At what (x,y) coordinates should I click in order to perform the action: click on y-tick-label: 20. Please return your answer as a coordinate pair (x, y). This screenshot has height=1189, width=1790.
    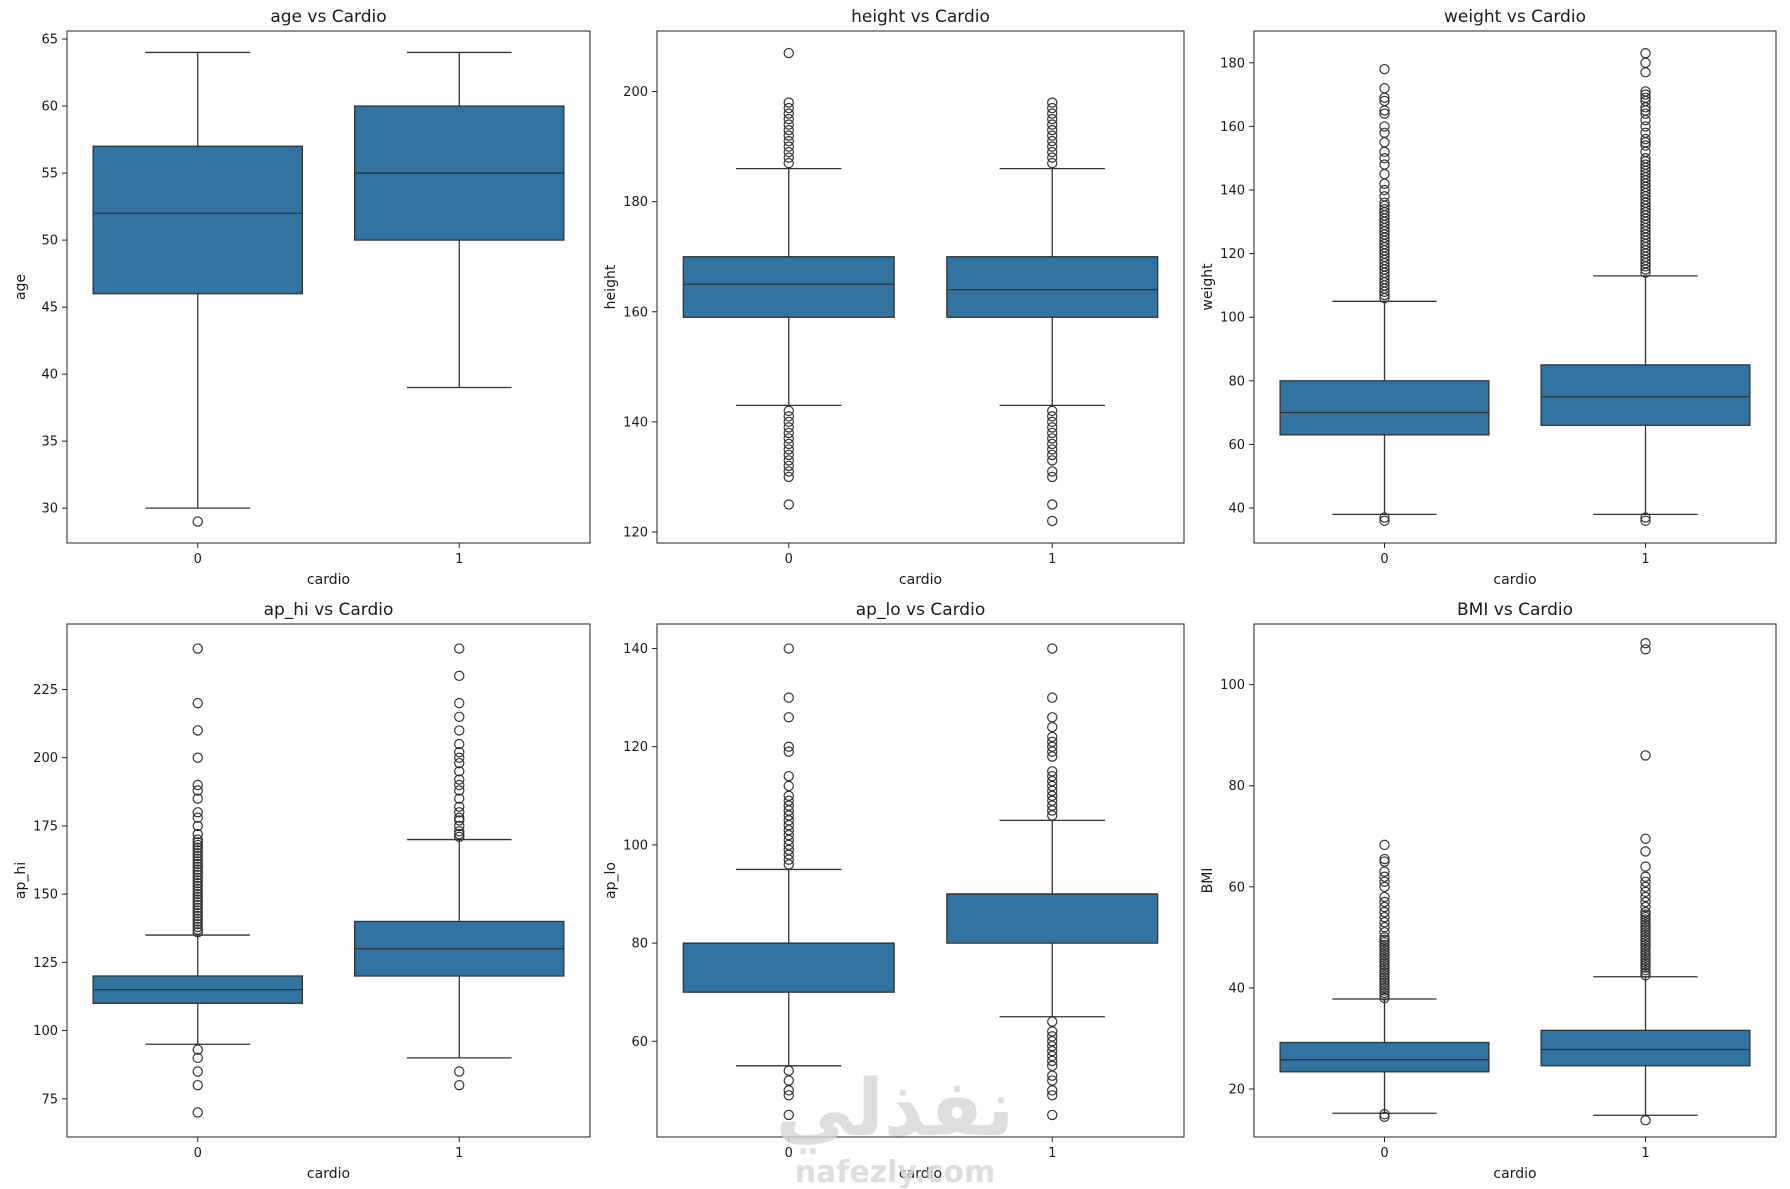
    Looking at the image, I should click on (1236, 1089).